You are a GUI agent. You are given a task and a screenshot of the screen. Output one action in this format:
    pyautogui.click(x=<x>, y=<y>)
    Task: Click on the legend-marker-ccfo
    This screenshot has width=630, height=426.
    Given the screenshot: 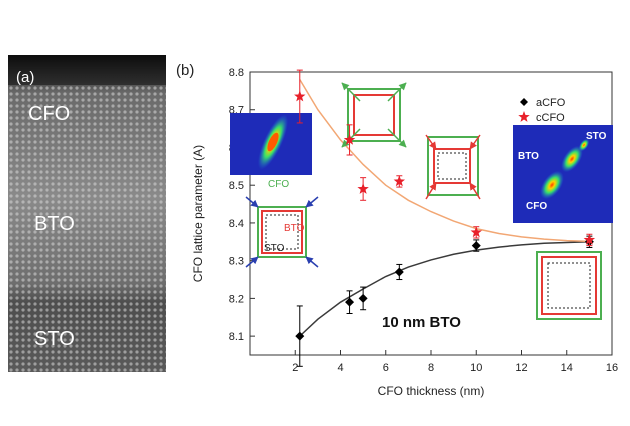 What is the action you would take?
    pyautogui.click(x=524, y=116)
    